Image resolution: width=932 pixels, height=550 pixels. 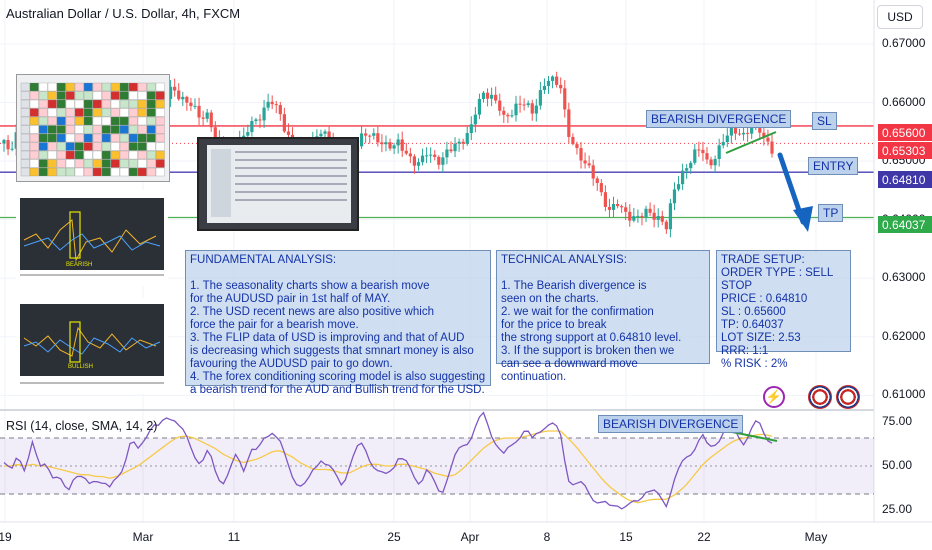 What do you see at coordinates (897, 465) in the screenshot?
I see `rsi-tick-label: 50.00` at bounding box center [897, 465].